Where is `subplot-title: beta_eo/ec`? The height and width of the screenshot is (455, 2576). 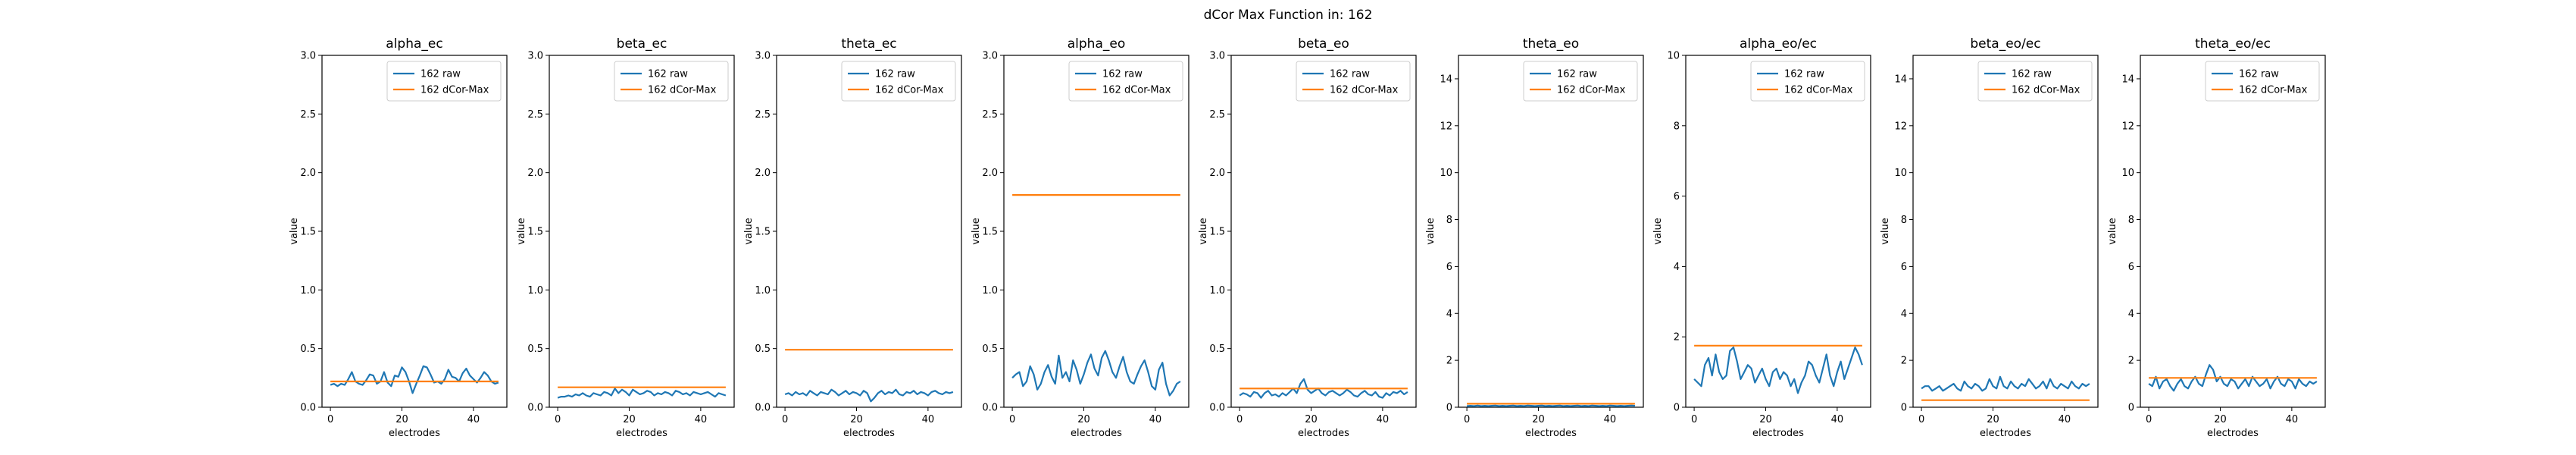 subplot-title: beta_eo/ec is located at coordinates (2005, 44).